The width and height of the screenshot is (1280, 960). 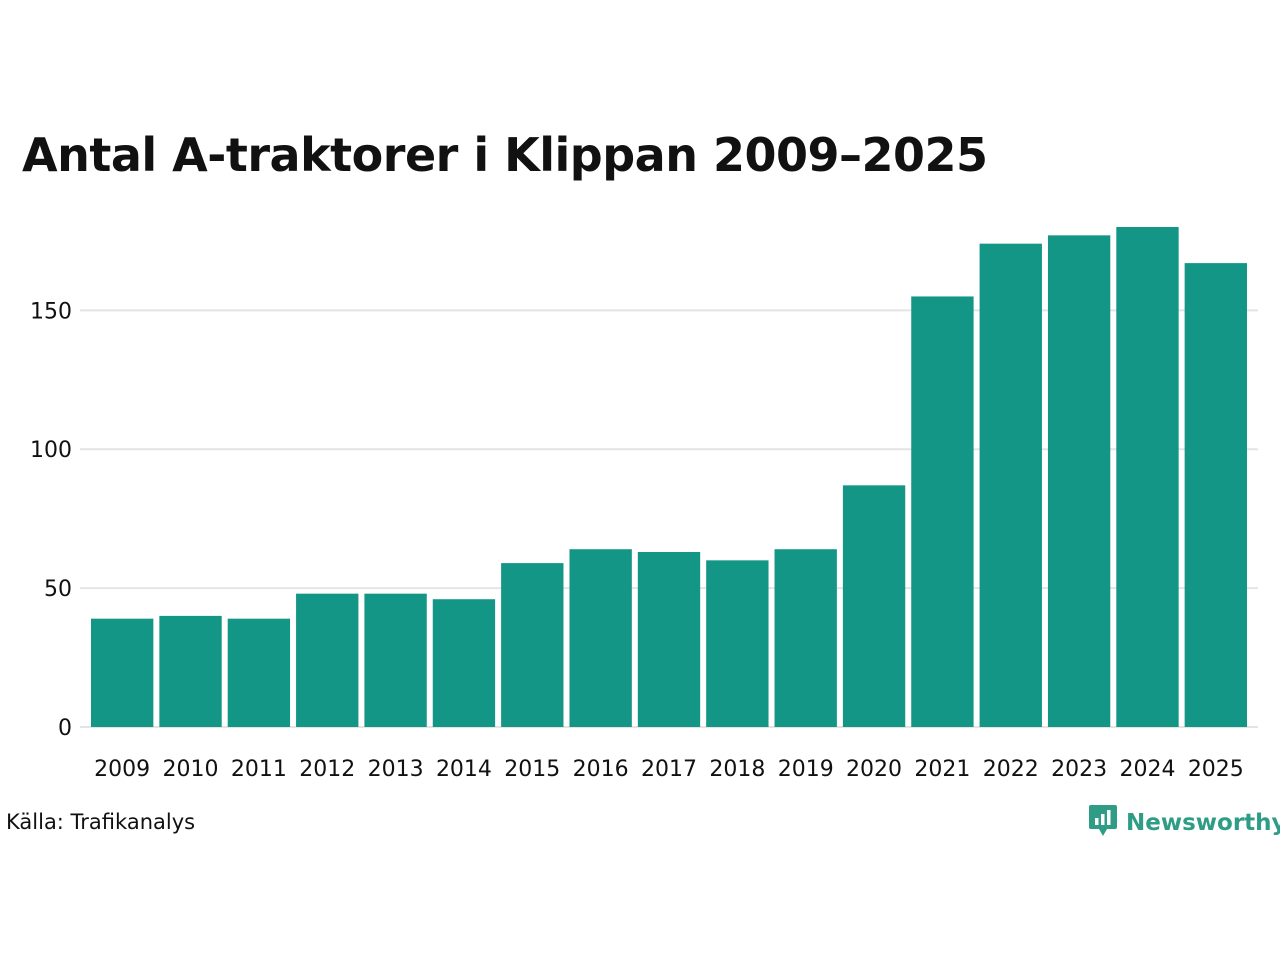 What do you see at coordinates (122, 672) in the screenshot?
I see `bar-2009` at bounding box center [122, 672].